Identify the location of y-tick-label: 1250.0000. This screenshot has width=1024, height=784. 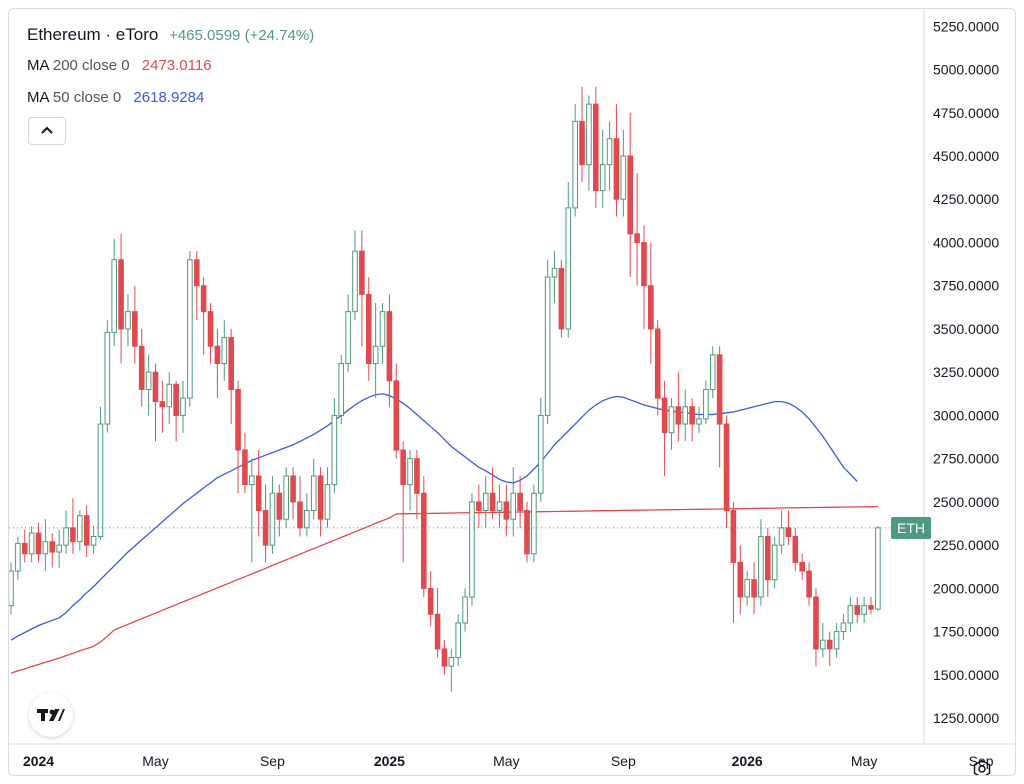
(966, 718).